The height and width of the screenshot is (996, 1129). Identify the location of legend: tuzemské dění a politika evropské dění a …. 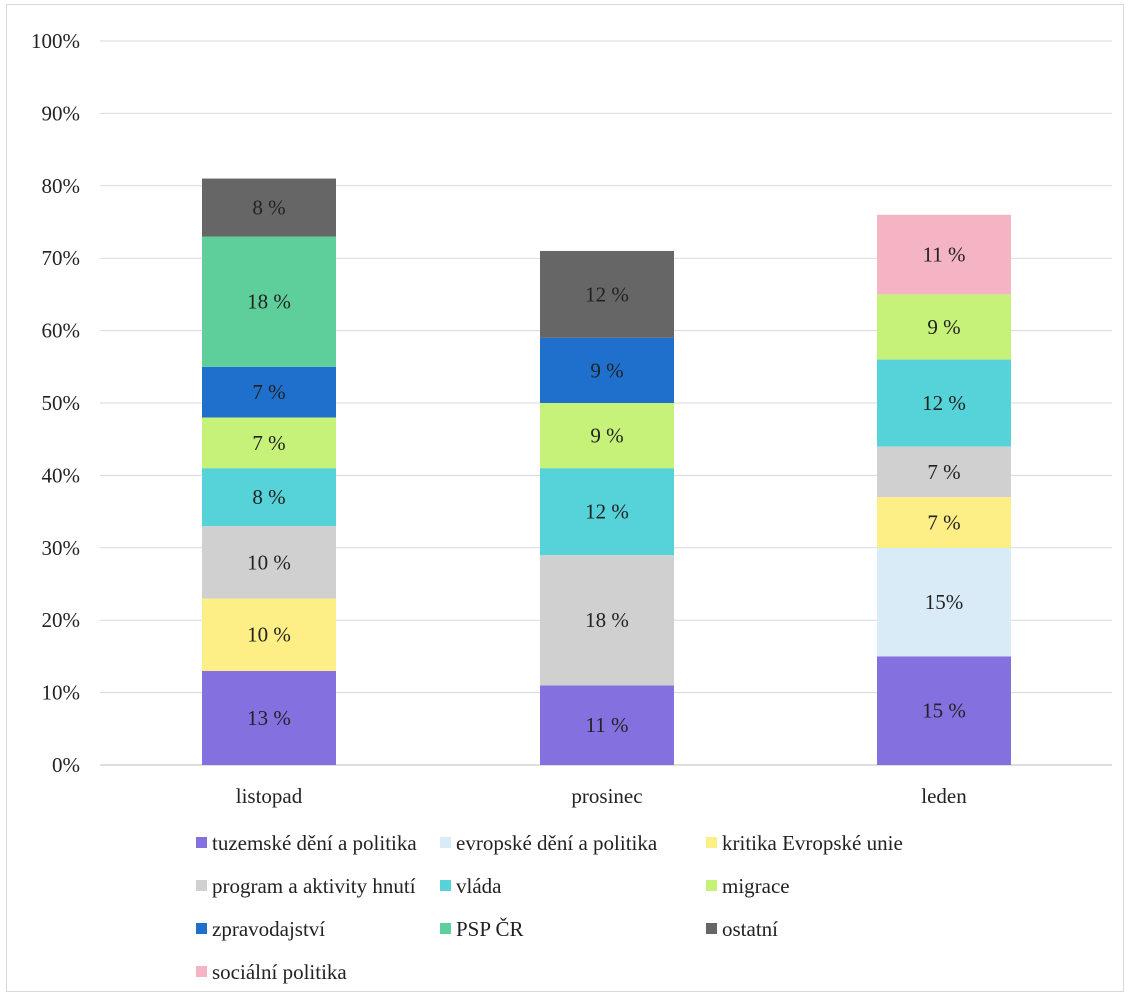
(549, 907).